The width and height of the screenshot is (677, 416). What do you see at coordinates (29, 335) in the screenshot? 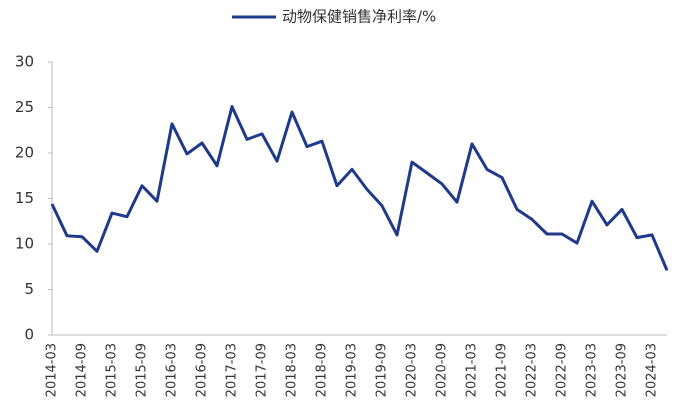
I see `y-tick-label: 0` at bounding box center [29, 335].